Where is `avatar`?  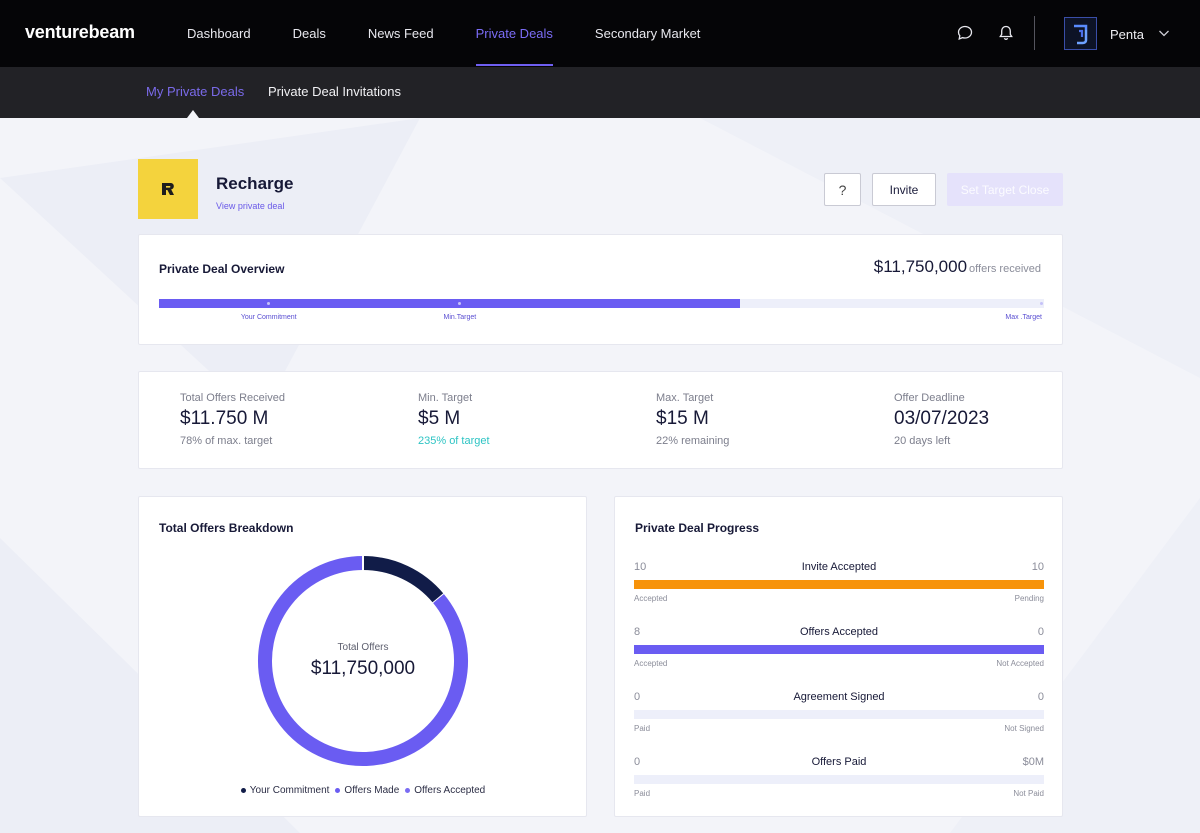
avatar is located at coordinates (1080, 33).